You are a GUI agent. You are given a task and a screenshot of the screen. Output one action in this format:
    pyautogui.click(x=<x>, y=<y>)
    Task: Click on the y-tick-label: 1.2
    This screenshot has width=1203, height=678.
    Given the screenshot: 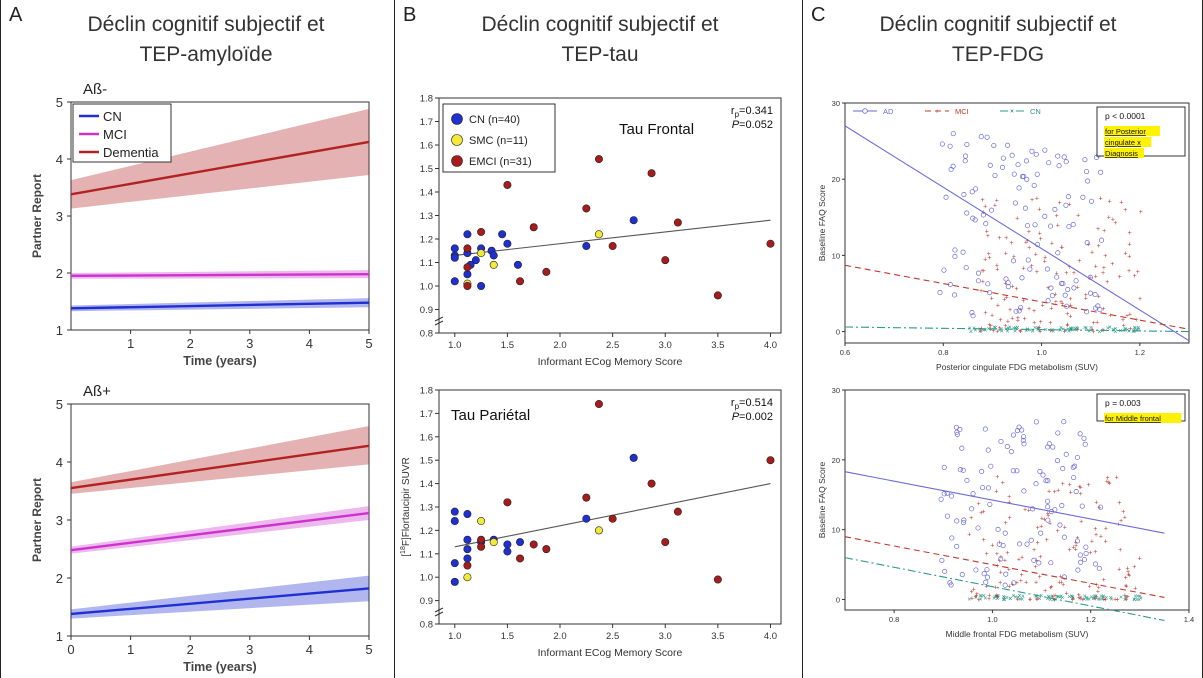 What is the action you would take?
    pyautogui.click(x=426, y=240)
    